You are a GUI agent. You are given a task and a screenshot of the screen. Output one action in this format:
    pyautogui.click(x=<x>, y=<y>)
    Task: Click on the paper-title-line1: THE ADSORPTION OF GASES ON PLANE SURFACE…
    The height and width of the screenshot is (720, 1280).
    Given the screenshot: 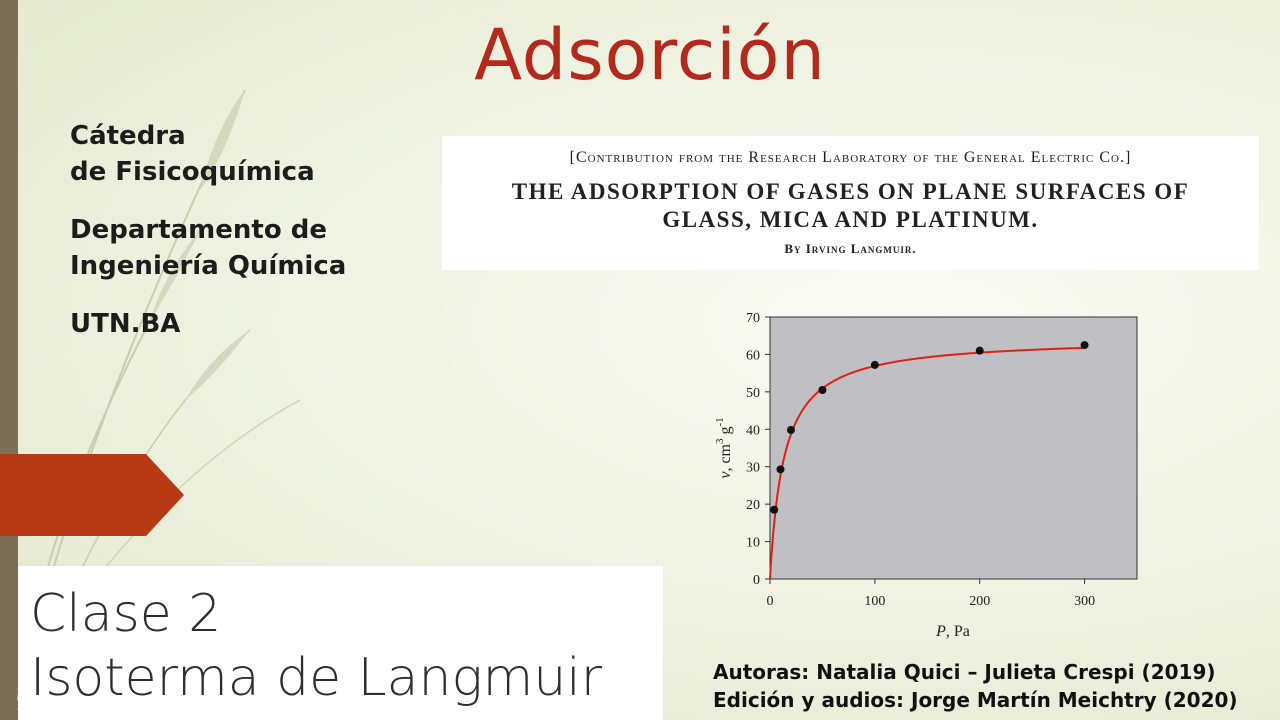 What is the action you would take?
    pyautogui.click(x=850, y=191)
    